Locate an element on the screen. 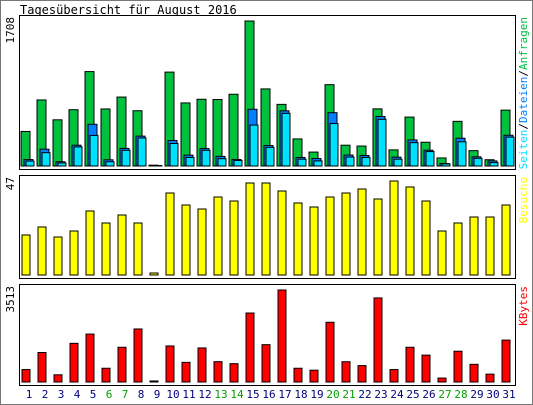  x-tick-label: 31 is located at coordinates (508, 394).